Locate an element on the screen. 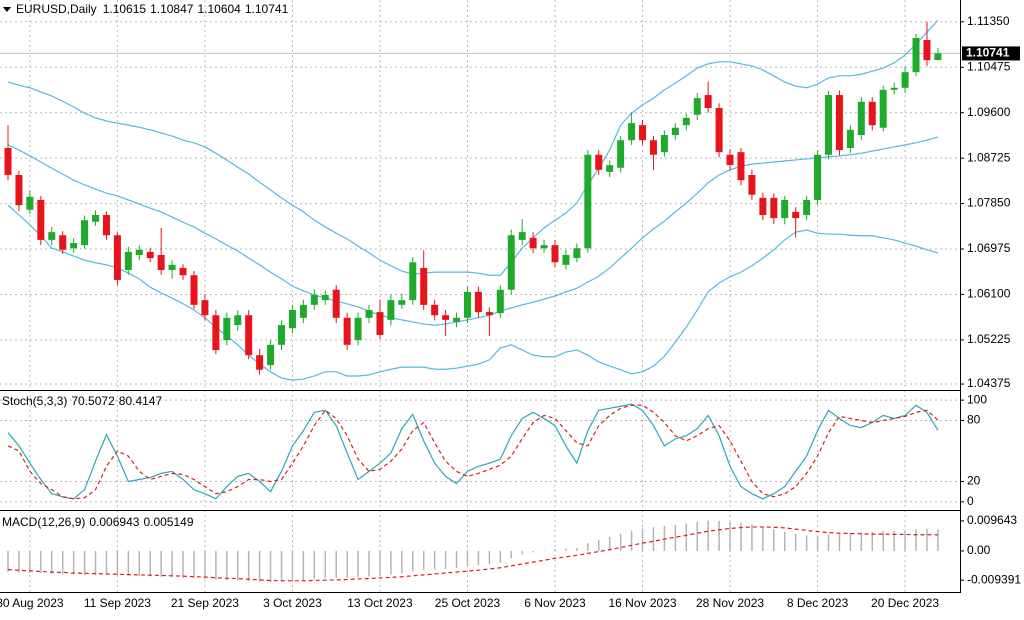 The height and width of the screenshot is (620, 1024). symbol-menu-arrow is located at coordinates (7, 9).